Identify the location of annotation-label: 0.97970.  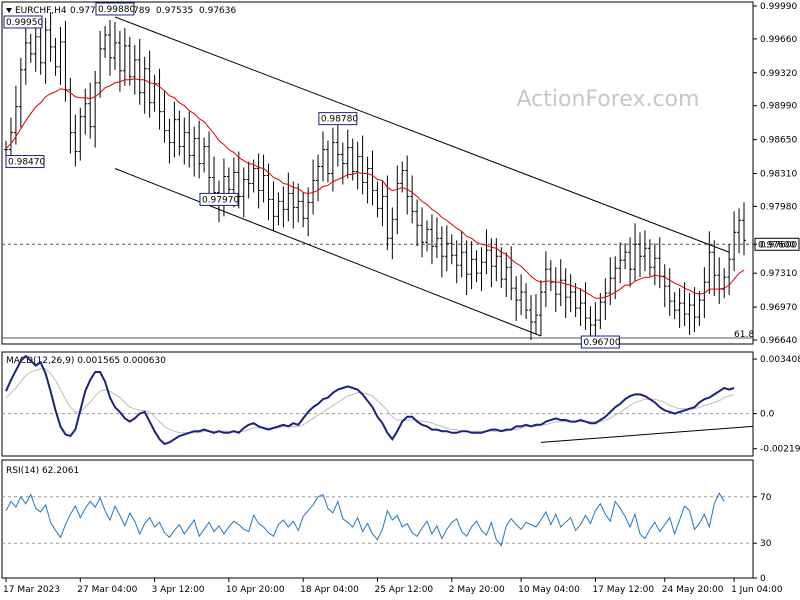
(220, 200).